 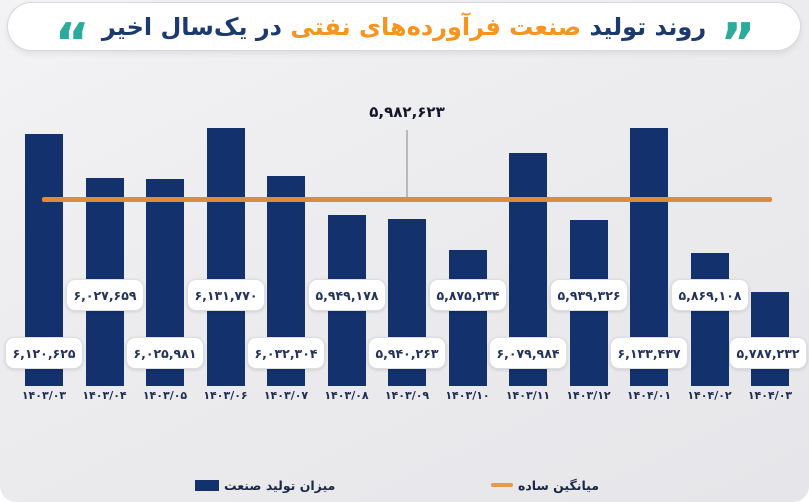 I want to click on annotation-connector-line, so click(x=407, y=163).